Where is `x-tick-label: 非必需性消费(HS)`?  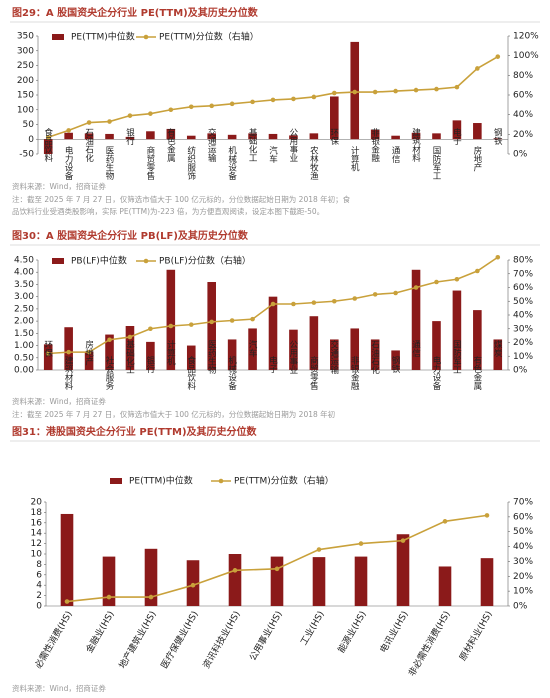 x-tick-label: 非必需性消费(HS) is located at coordinates (429, 644).